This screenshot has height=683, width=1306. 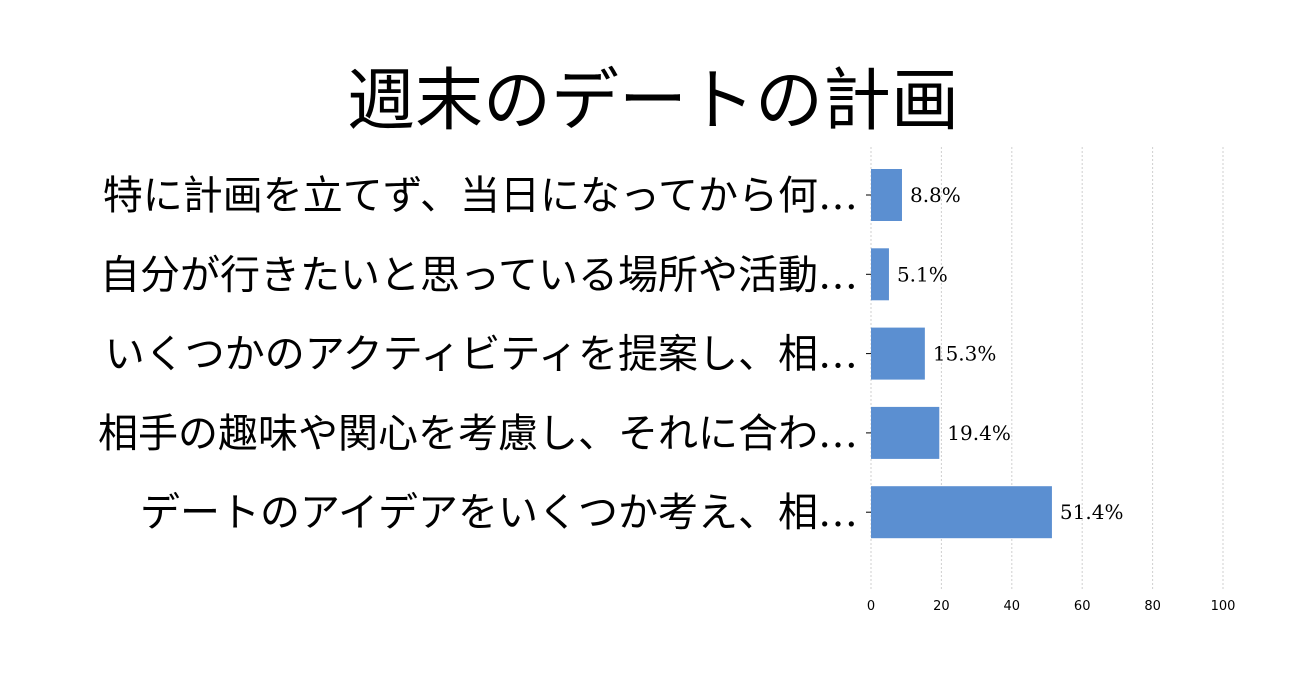 What do you see at coordinates (935, 195) in the screenshot?
I see `value-label: 8.8%` at bounding box center [935, 195].